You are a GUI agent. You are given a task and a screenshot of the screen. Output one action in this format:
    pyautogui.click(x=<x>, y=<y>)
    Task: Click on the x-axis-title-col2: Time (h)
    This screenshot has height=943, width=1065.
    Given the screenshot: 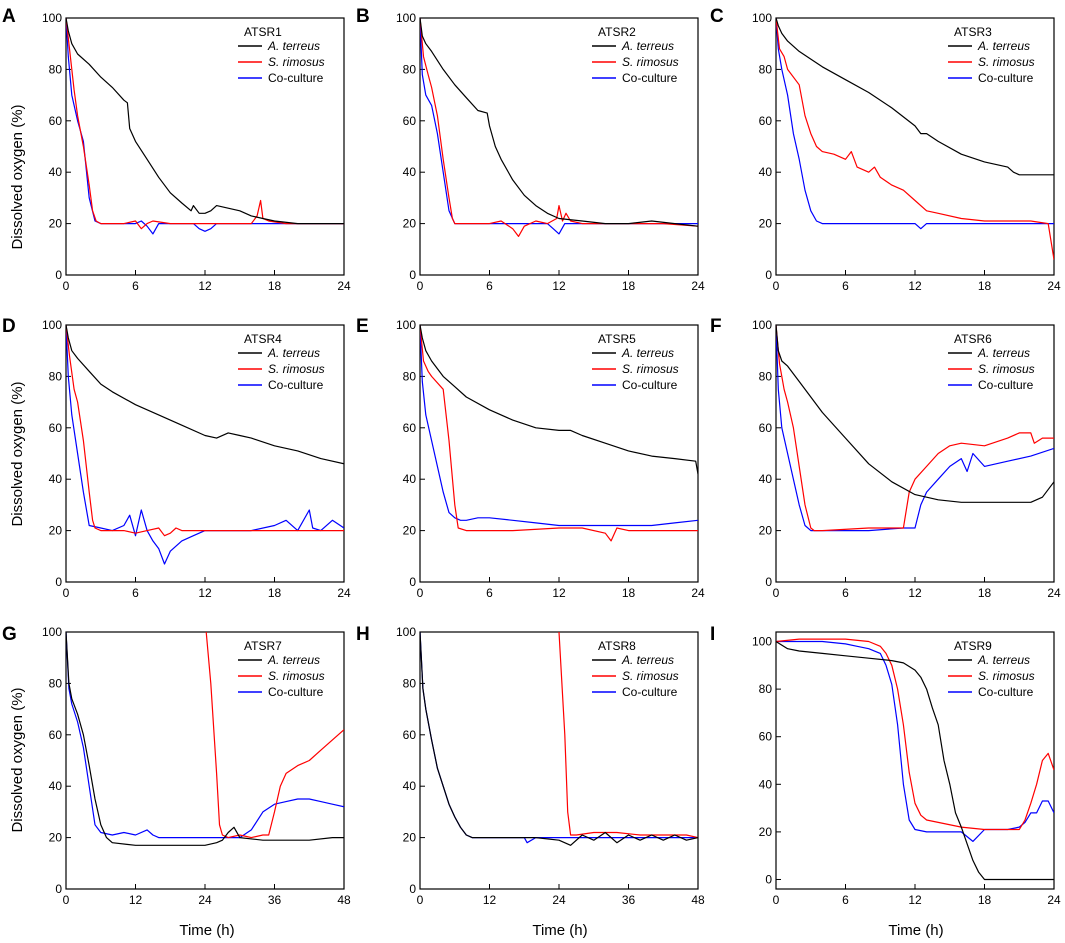 What is the action you would take?
    pyautogui.click(x=559, y=930)
    